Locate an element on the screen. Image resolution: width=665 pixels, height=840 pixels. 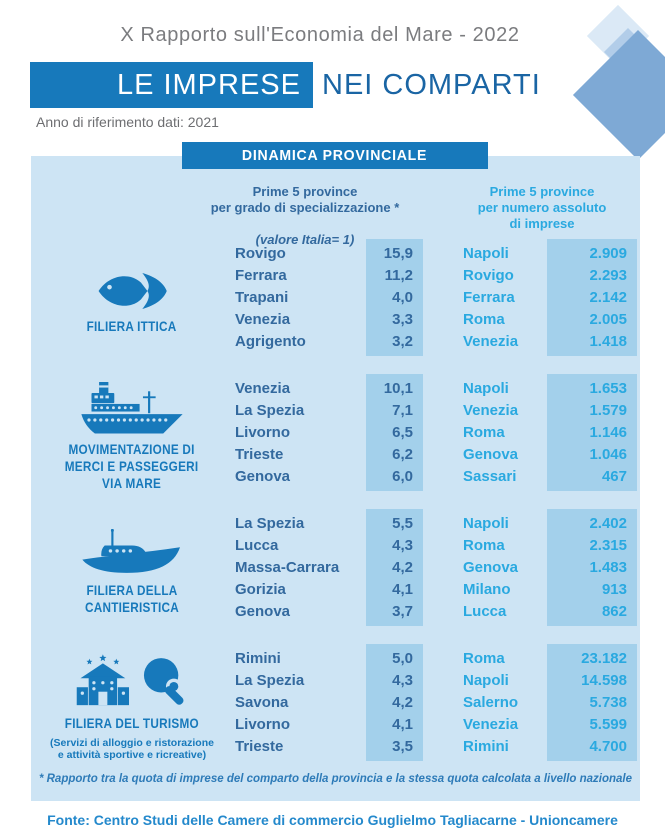
province-name: Gorizia is located at coordinates (260, 589).